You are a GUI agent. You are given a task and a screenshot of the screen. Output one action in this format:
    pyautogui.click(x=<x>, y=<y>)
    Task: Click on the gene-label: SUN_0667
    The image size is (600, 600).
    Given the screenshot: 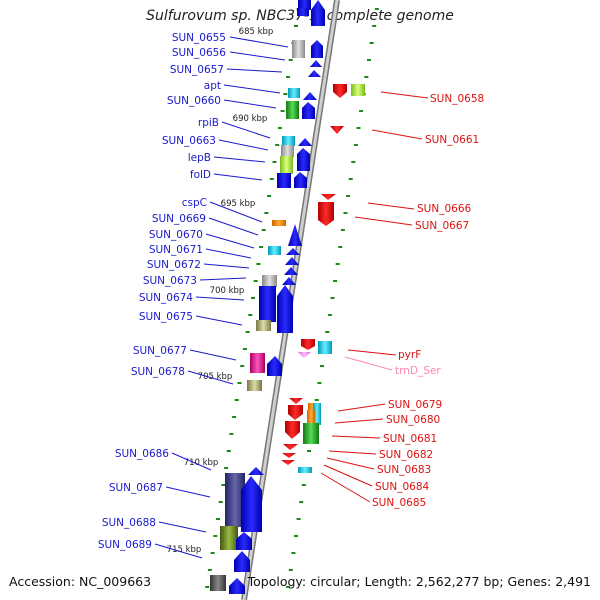 What is the action you would take?
    pyautogui.click(x=442, y=226)
    